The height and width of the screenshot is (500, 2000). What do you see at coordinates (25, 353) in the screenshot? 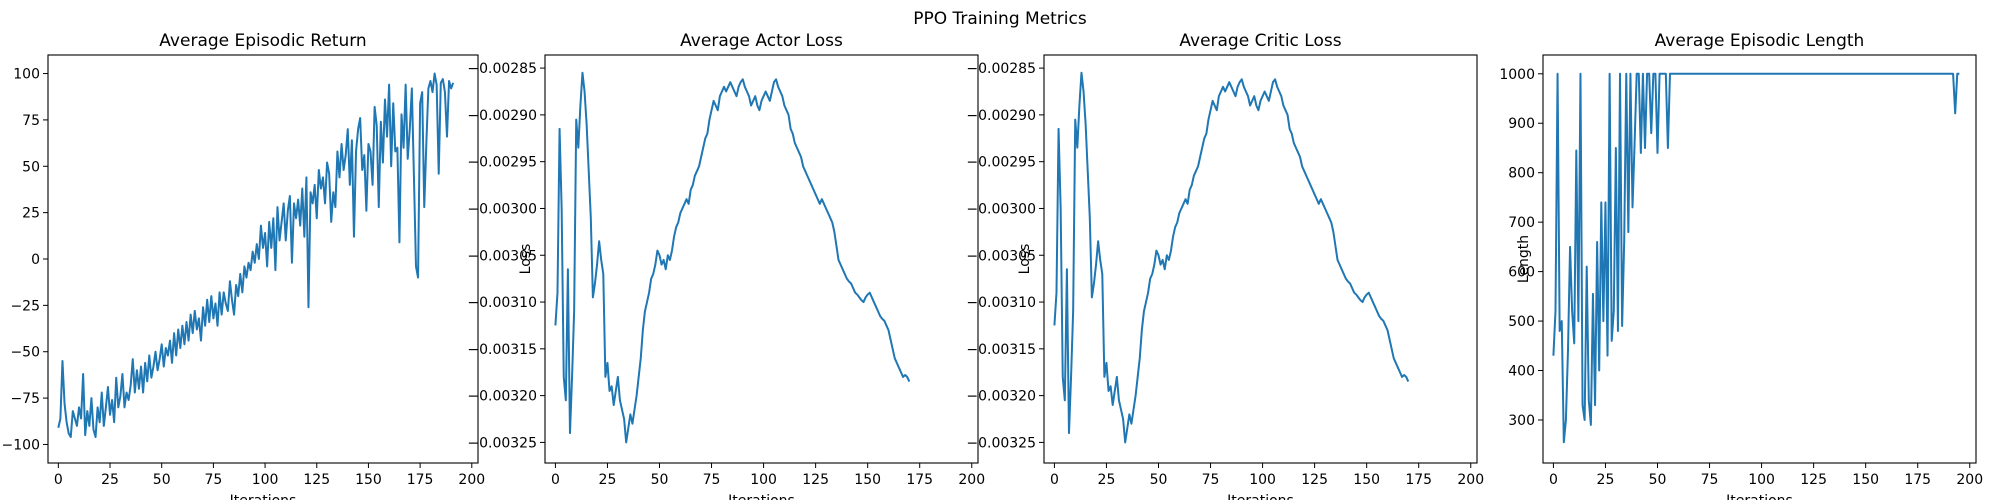
I see `y-tick-label: −50` at bounding box center [25, 353].